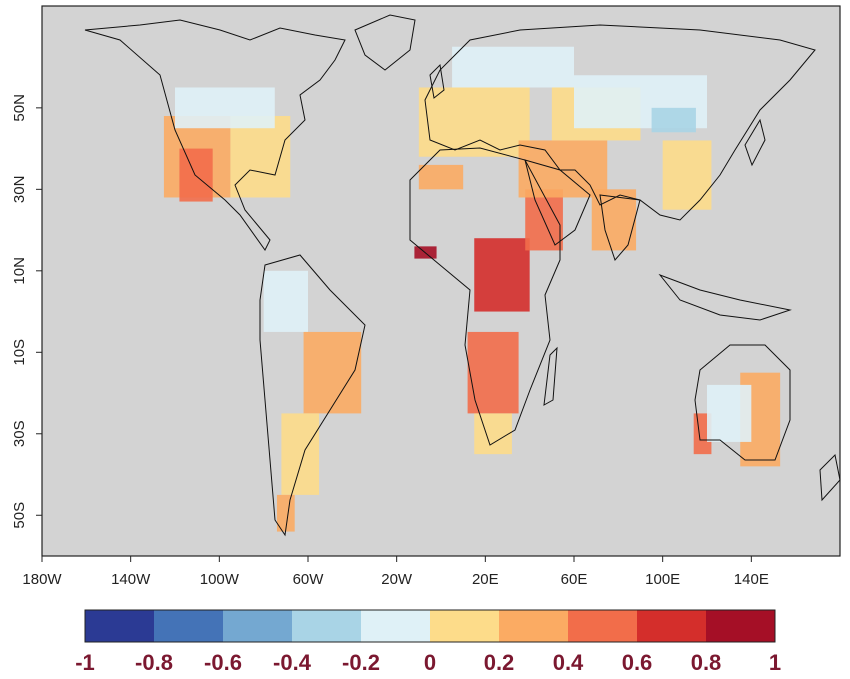 Image resolution: width=850 pixels, height=679 pixels. I want to click on x-tick-label: 140E, so click(751, 579).